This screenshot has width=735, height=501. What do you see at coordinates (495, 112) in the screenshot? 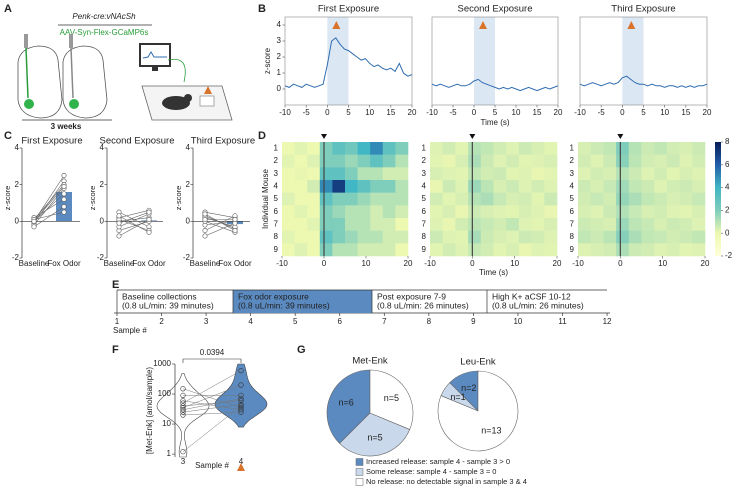
I see `x-tick-label: 5` at bounding box center [495, 112].